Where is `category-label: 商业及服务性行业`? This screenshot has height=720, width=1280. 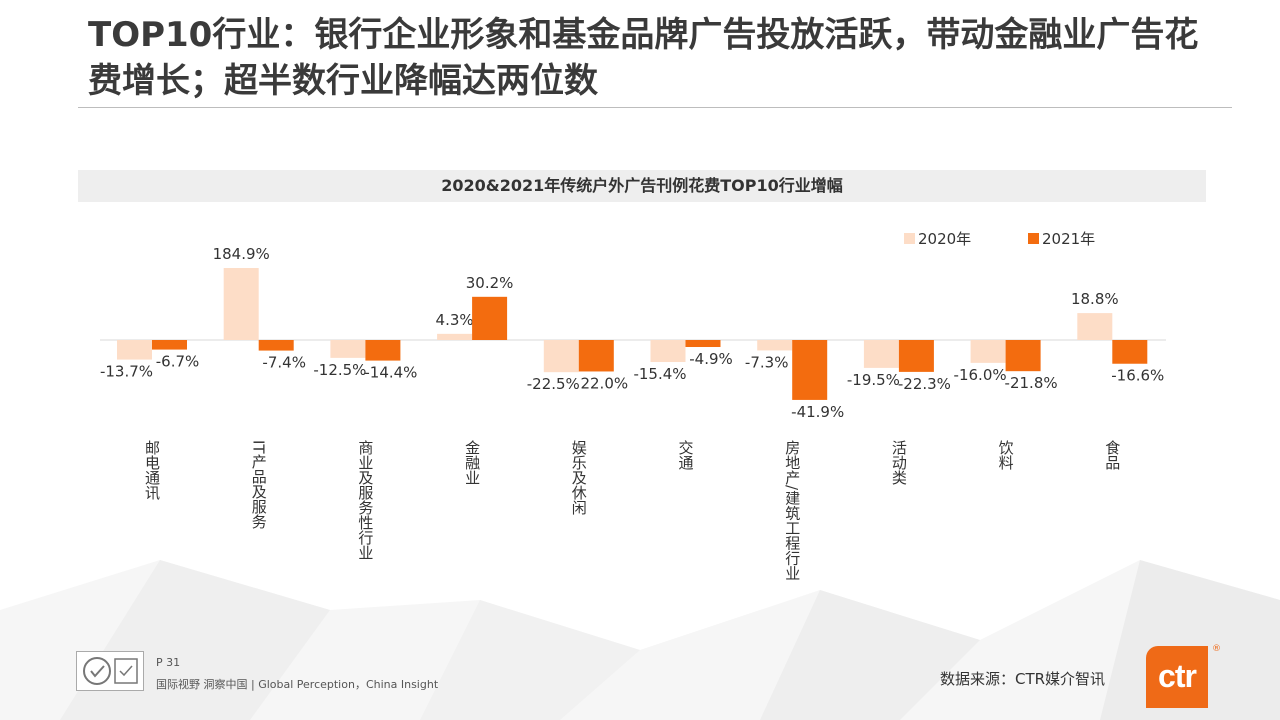 category-label: 商业及服务性行业 is located at coordinates (365, 500).